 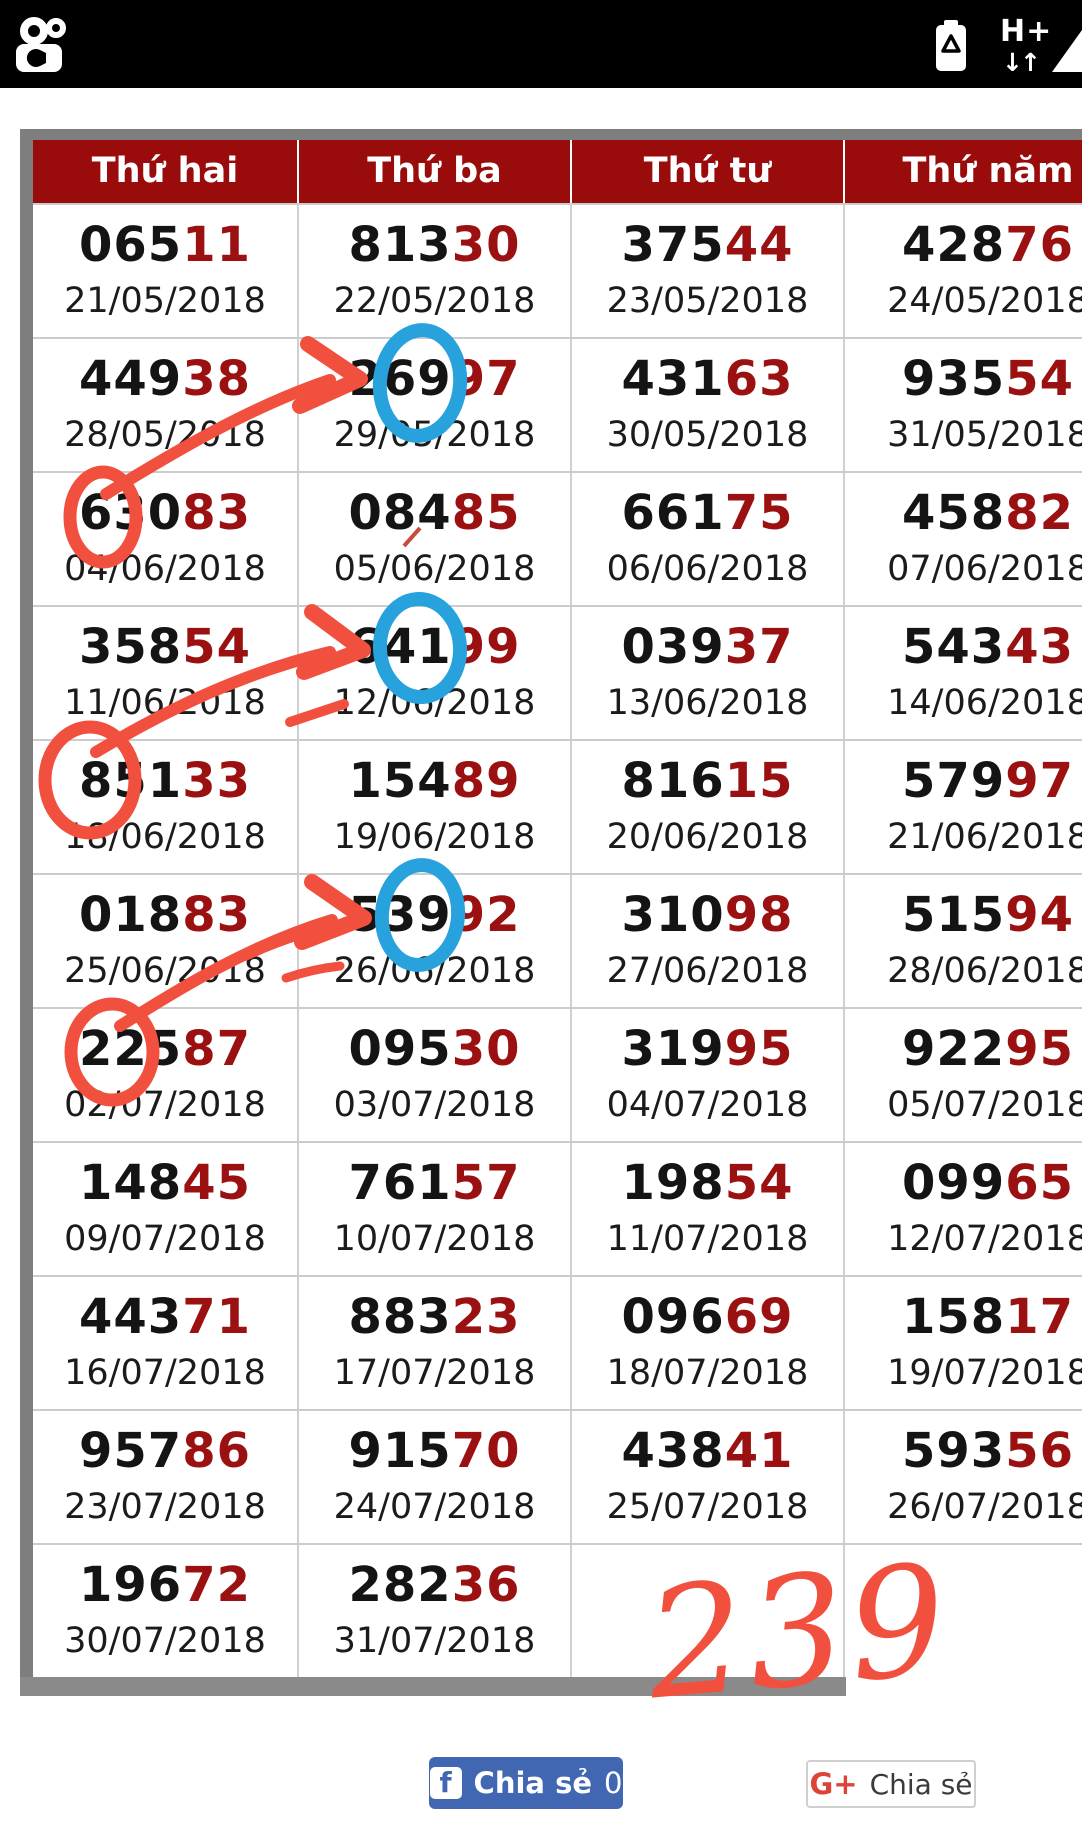 I want to click on result-number-black-part: 915, so click(x=400, y=1451).